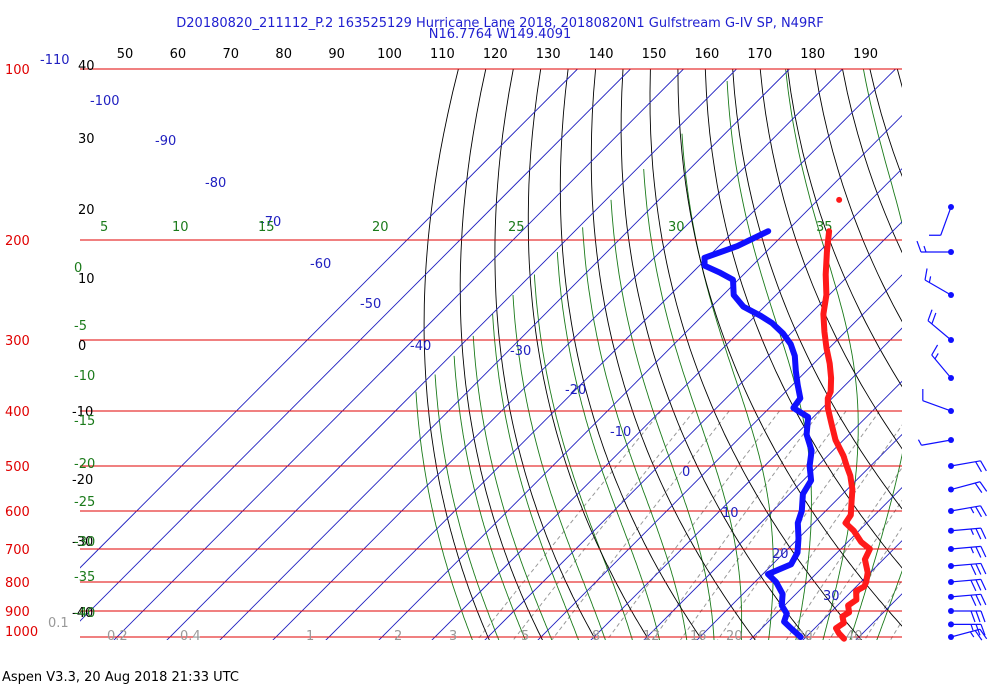 This screenshot has height=700, width=1000. What do you see at coordinates (620, 432) in the screenshot?
I see `isotherm-label: -10` at bounding box center [620, 432].